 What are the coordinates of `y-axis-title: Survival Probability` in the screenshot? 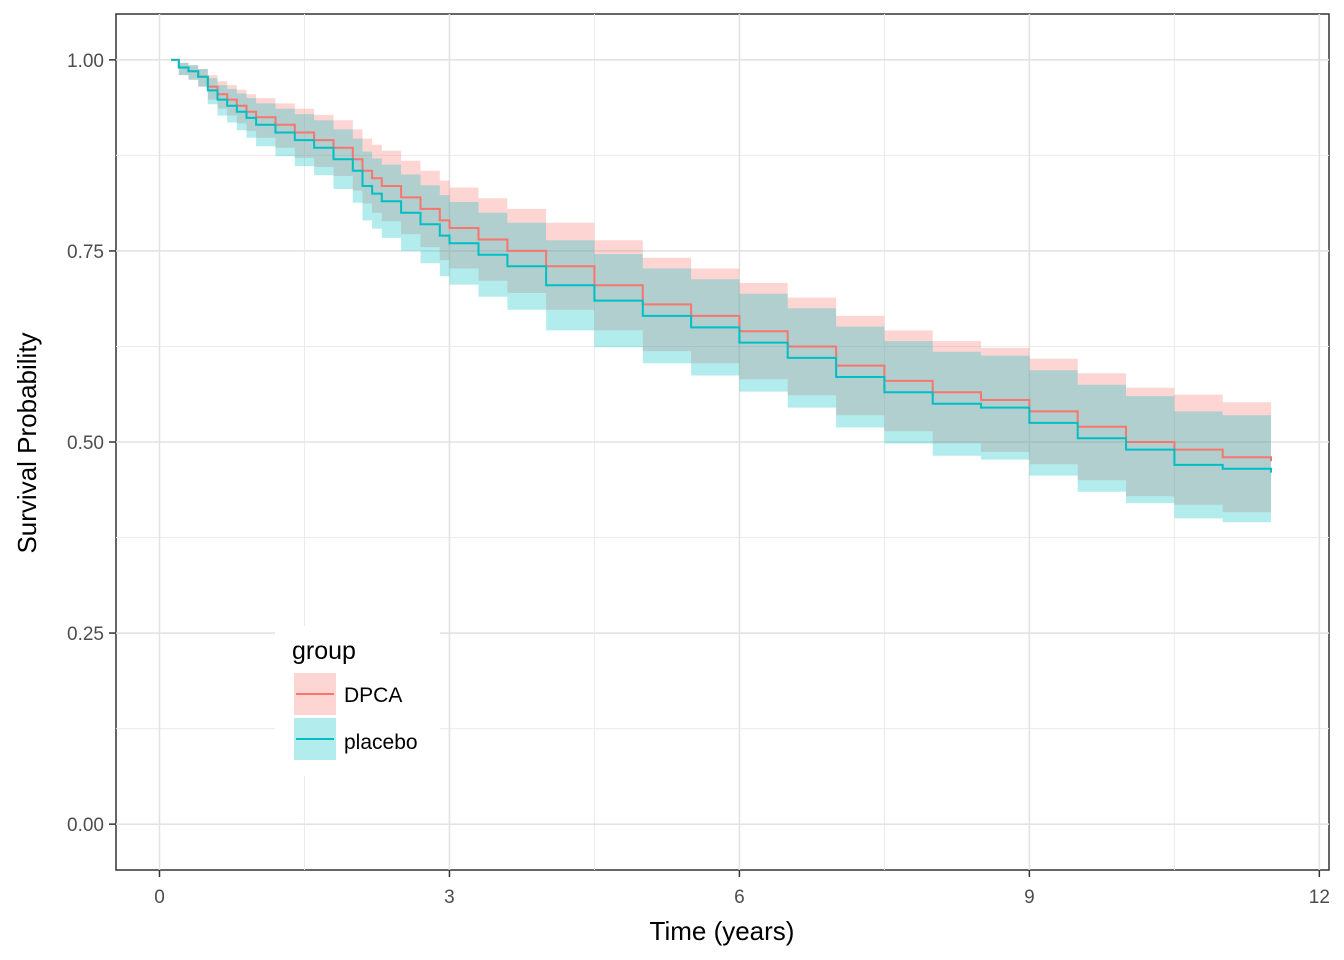 It's located at (27, 442).